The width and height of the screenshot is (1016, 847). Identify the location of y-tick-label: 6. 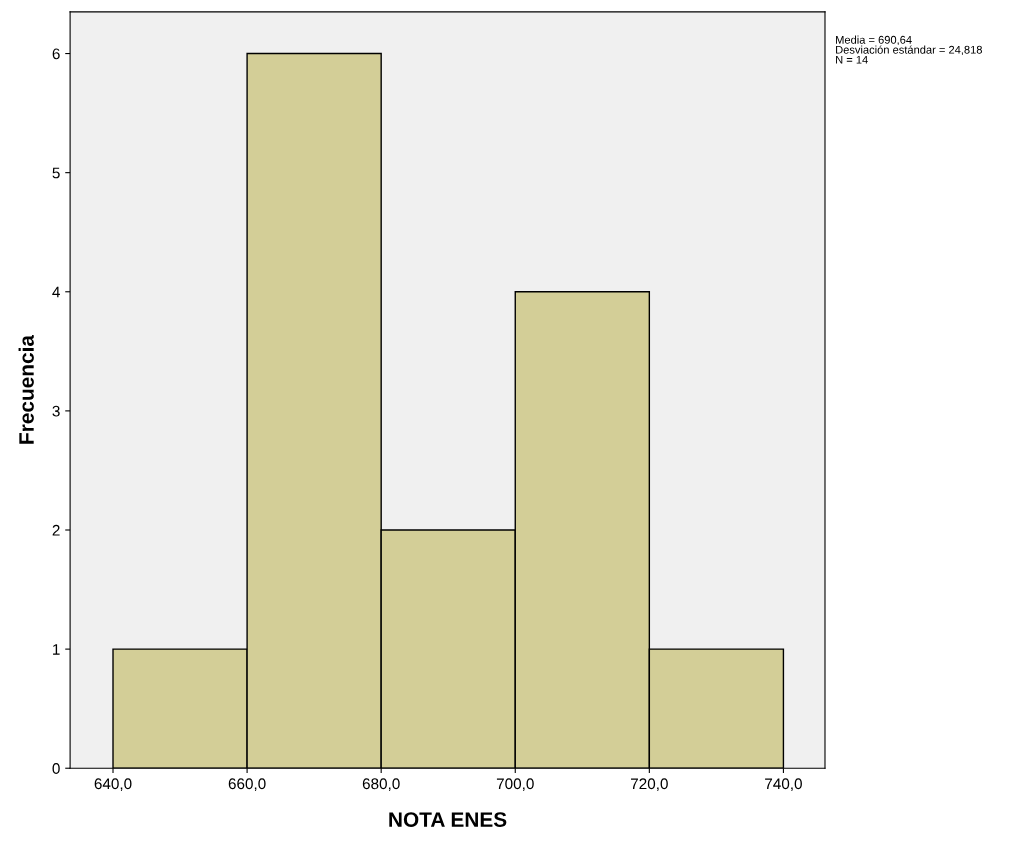
(56, 54).